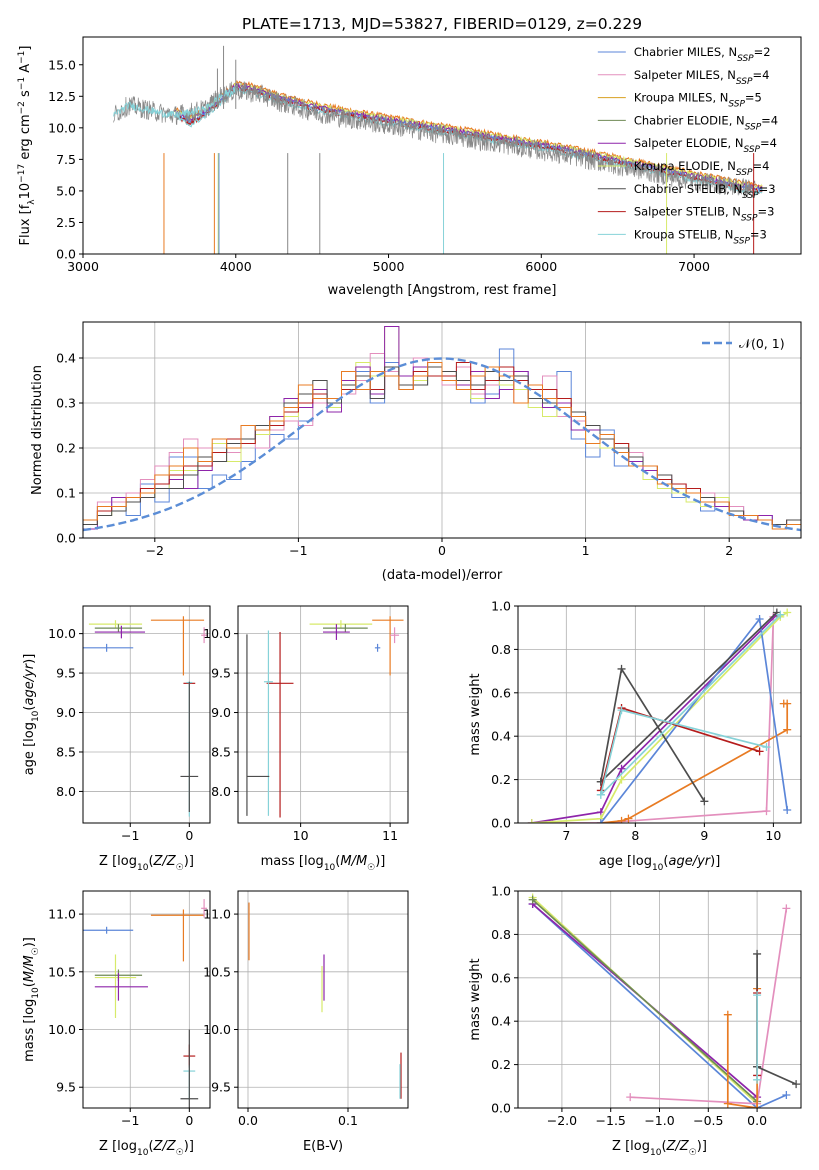  What do you see at coordinates (442, 575) in the screenshot?
I see `x-axis-label: (data-model)/error` at bounding box center [442, 575].